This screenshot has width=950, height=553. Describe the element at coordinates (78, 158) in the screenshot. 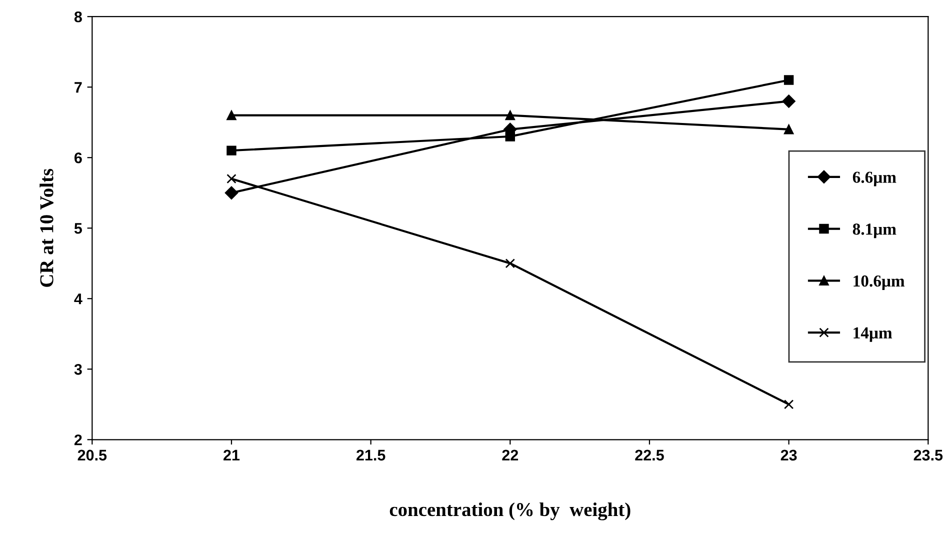

I see `y-tick-label: 6` at that location.